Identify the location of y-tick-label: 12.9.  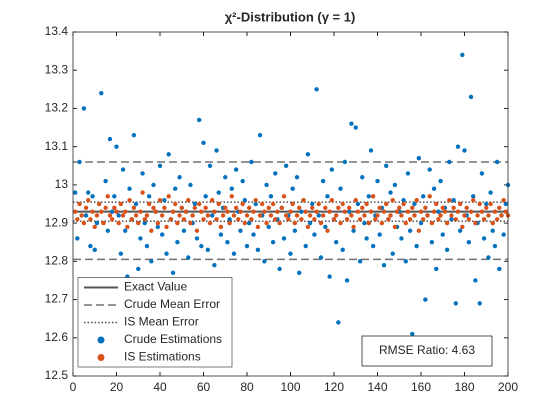
(57, 222).